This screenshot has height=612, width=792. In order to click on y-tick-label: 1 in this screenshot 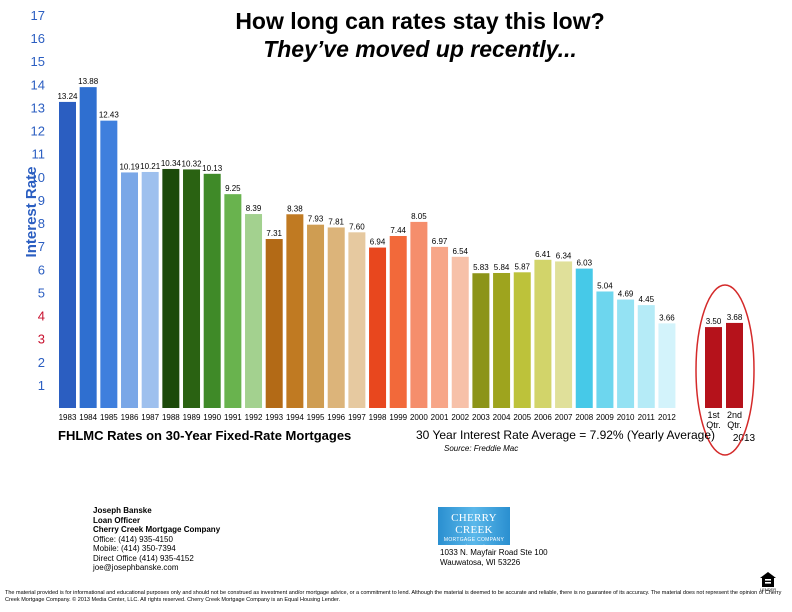, I will do `click(41, 385)`.